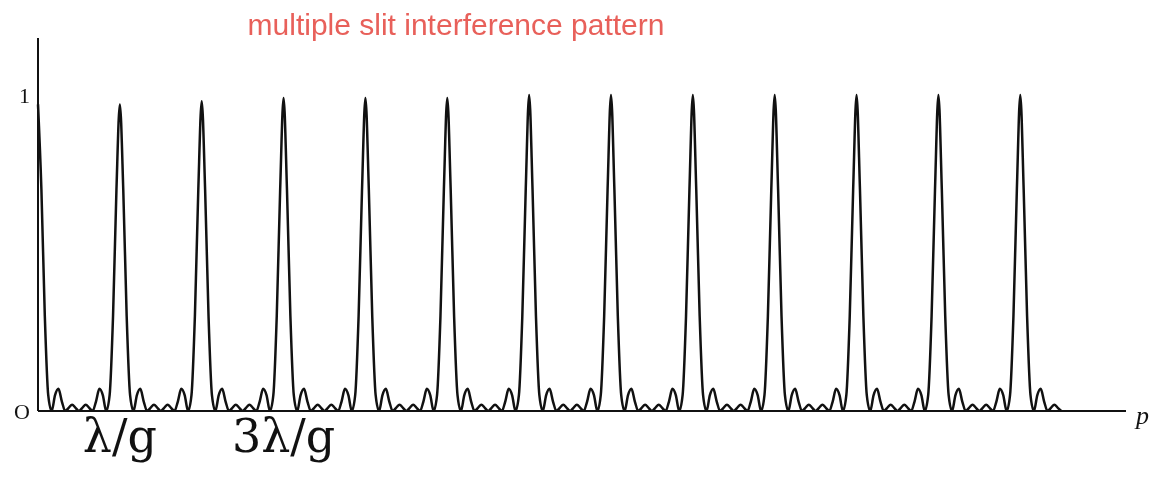  I want to click on text: 1, so click(24, 95).